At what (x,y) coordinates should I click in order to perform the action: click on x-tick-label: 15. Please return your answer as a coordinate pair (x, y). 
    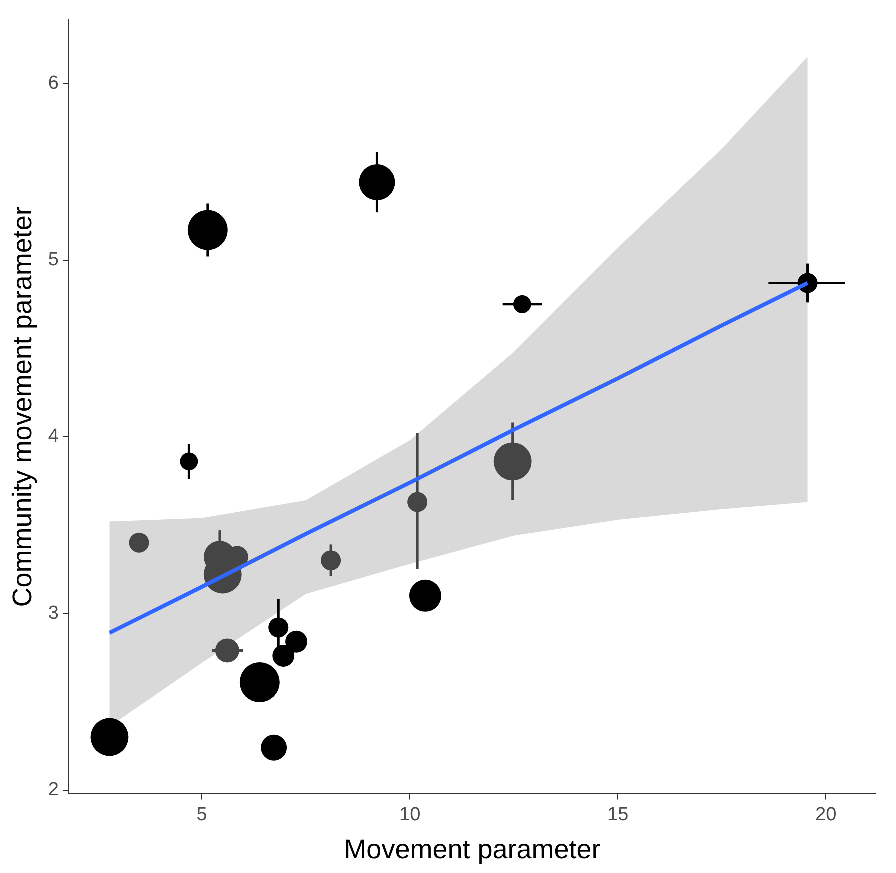
    Looking at the image, I should click on (618, 815).